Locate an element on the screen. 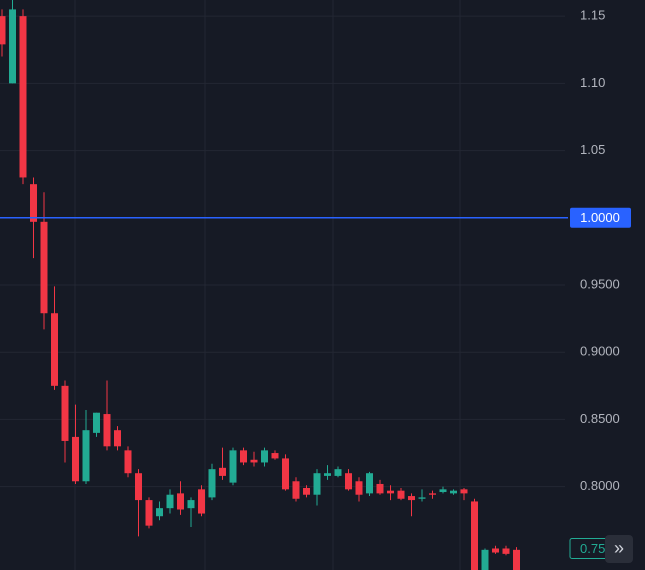 Image resolution: width=645 pixels, height=570 pixels. y-tick-label: 1.05 is located at coordinates (592, 149).